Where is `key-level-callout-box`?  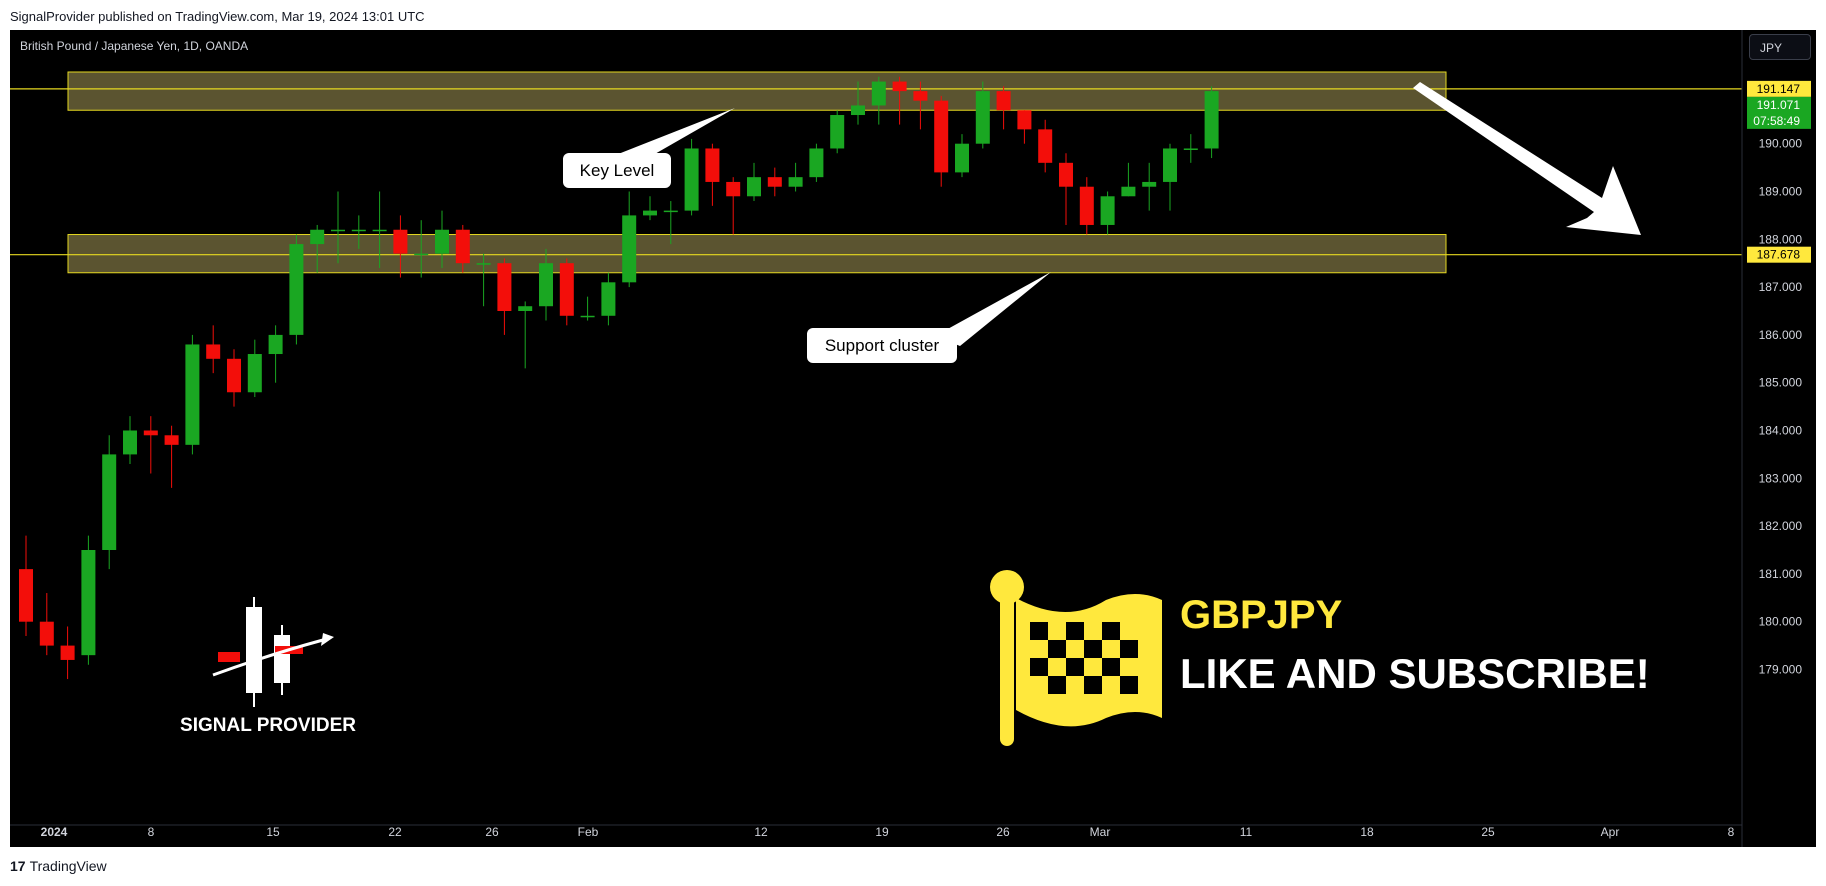 key-level-callout-box is located at coordinates (617, 170).